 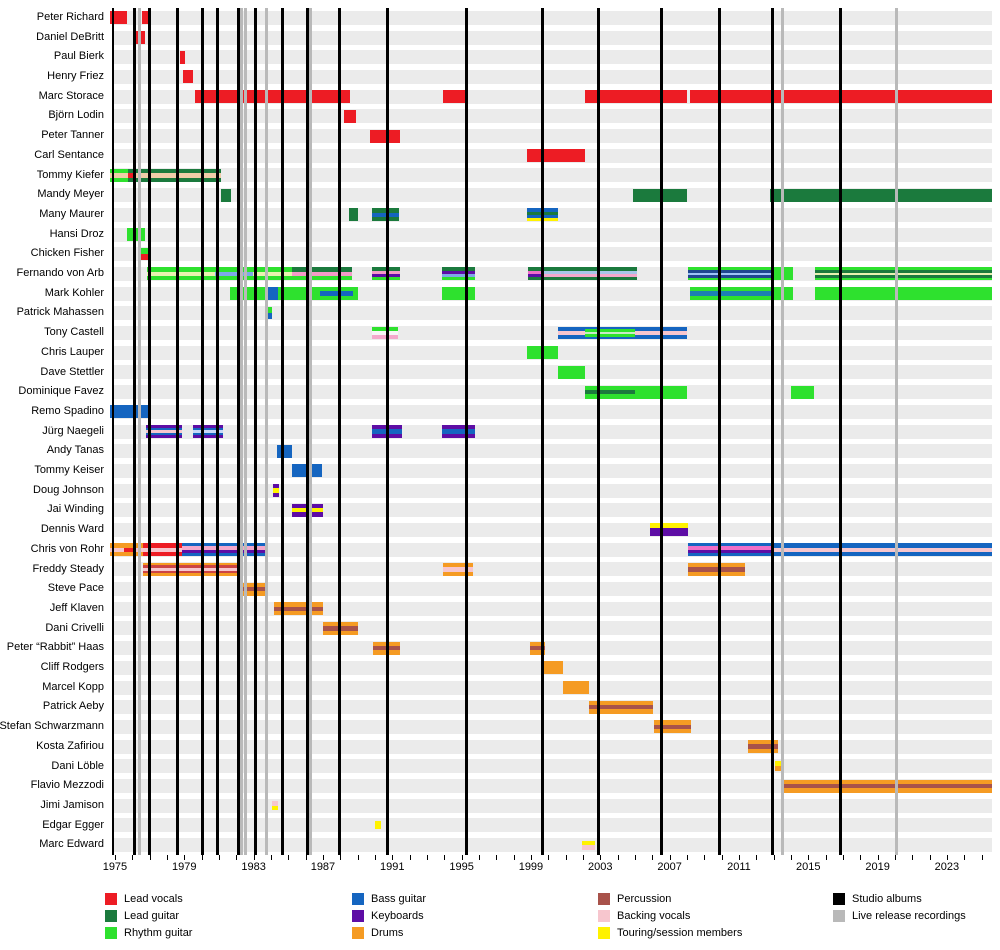 I want to click on member-label: Patrick Mahassen, so click(x=60, y=312).